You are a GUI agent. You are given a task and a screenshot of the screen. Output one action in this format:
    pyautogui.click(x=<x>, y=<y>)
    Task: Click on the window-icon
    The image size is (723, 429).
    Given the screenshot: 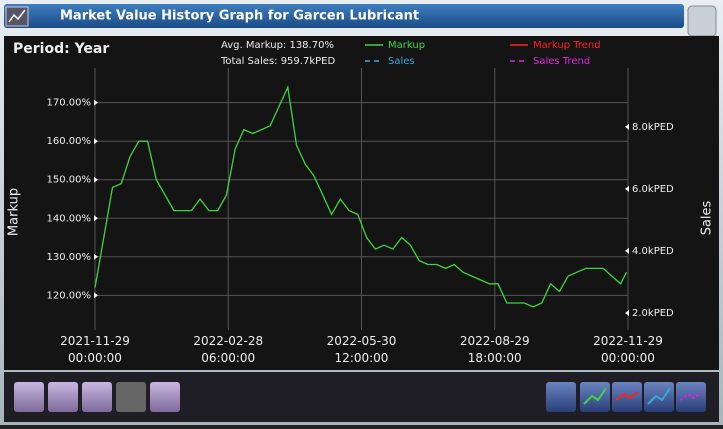 What is the action you would take?
    pyautogui.click(x=17, y=16)
    